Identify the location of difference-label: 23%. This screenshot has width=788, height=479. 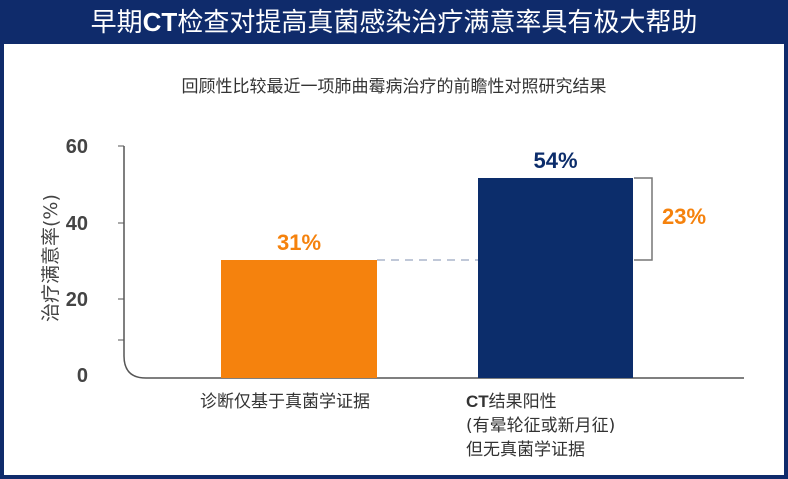
(684, 216).